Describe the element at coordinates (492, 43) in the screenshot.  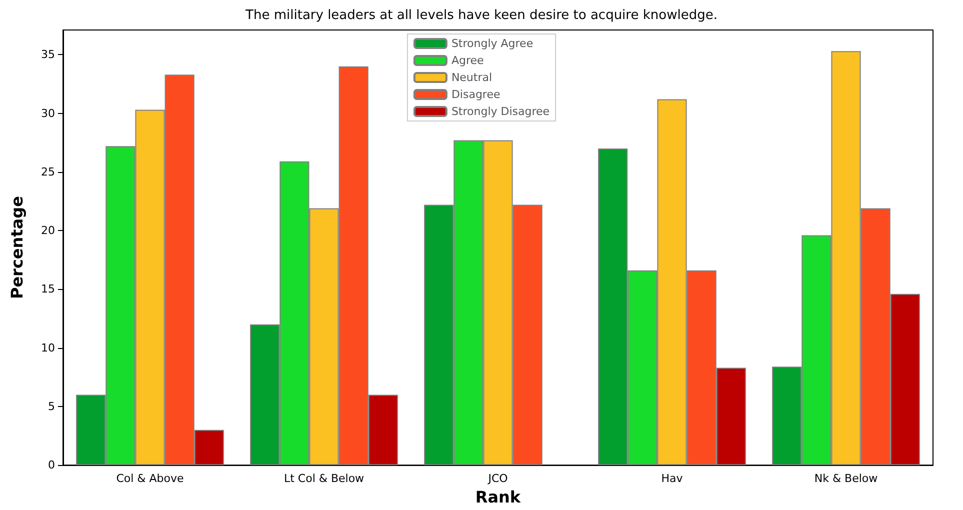
I see `legend-label: Strongly Agree` at that location.